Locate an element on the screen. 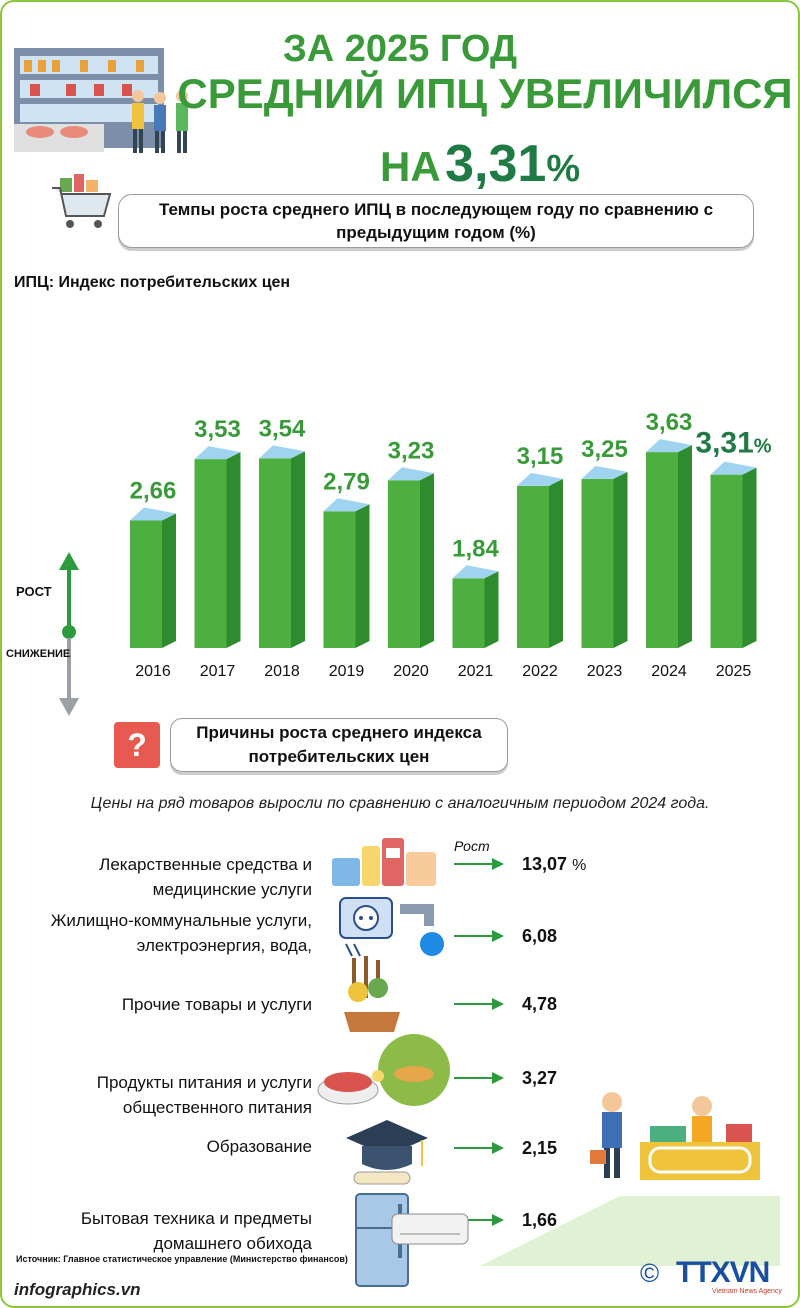 The width and height of the screenshot is (800, 1308). question-icon: ? is located at coordinates (137, 745).